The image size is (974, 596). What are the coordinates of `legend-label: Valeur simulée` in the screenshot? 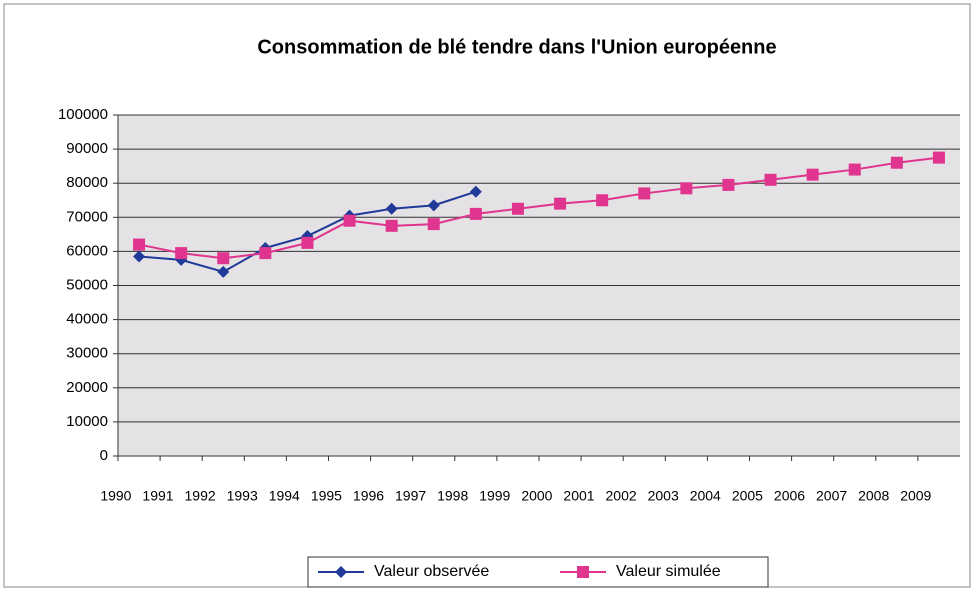 It's located at (668, 571).